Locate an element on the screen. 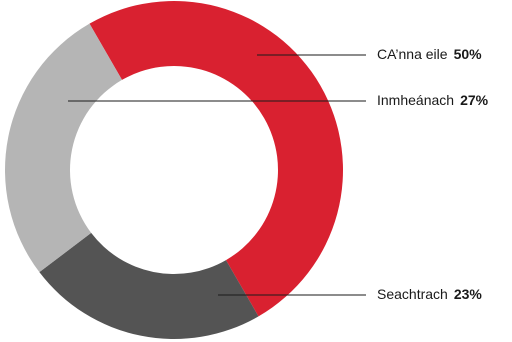  slice-label-2: Seachtrach 23% is located at coordinates (429, 294).